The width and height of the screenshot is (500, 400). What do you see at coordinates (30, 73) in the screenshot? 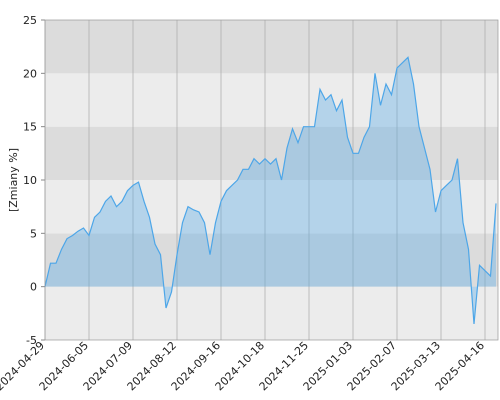
I see `y-tick-label: 20` at bounding box center [30, 73].